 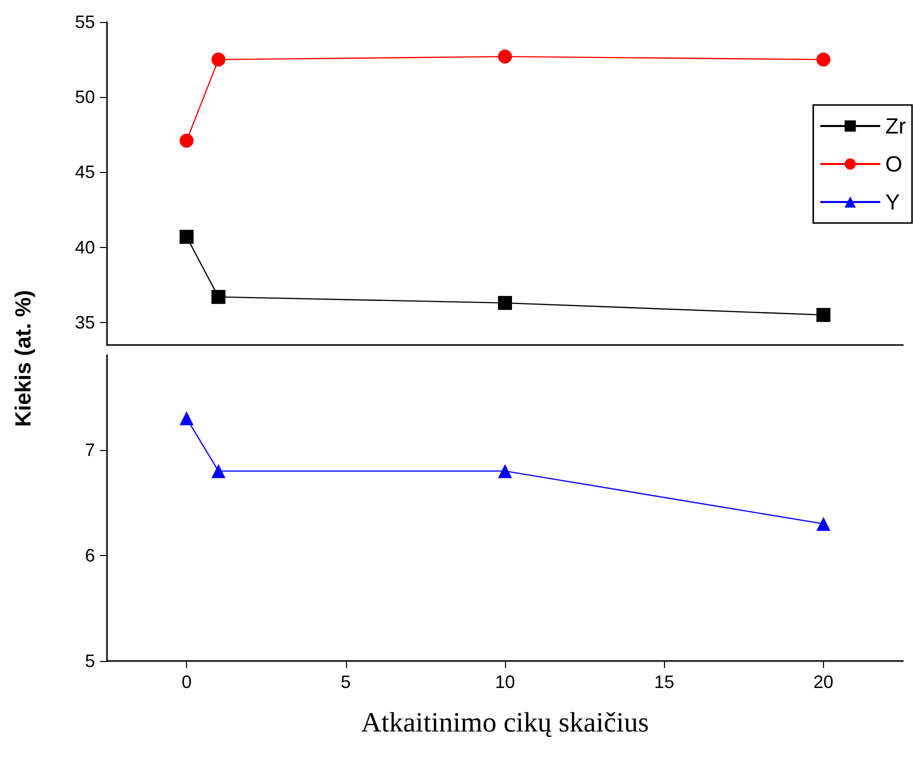 I want to click on y-tick-label: 7, so click(x=89, y=450).